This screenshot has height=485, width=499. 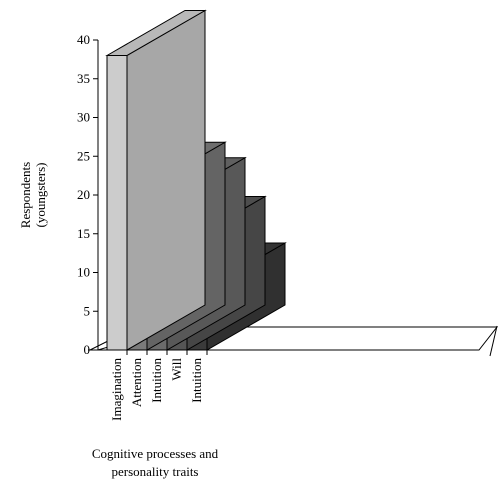 What do you see at coordinates (117, 203) in the screenshot?
I see `bar-front-face` at bounding box center [117, 203].